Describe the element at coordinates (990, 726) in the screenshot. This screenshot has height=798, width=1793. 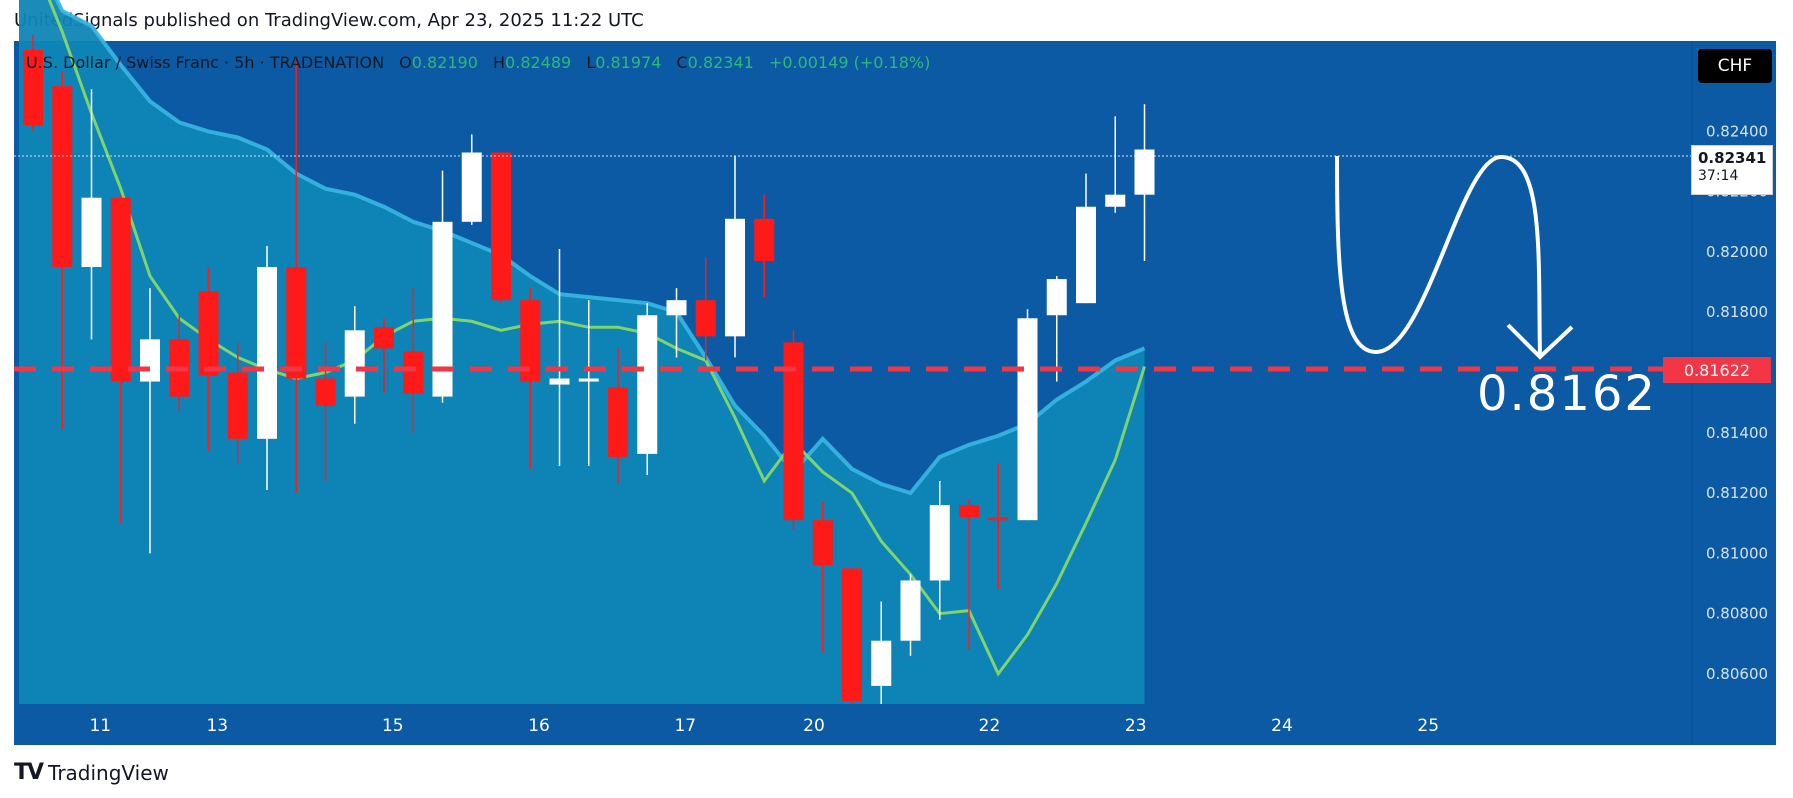
I see `x-tick-label: 22` at that location.